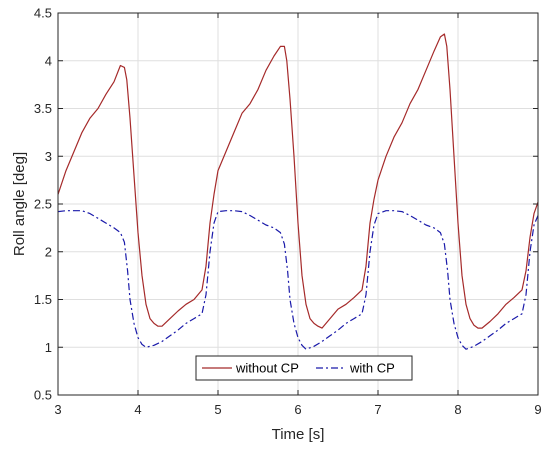  Describe the element at coordinates (372, 368) in the screenshot. I see `legend-label-with-cp: with CP` at that location.